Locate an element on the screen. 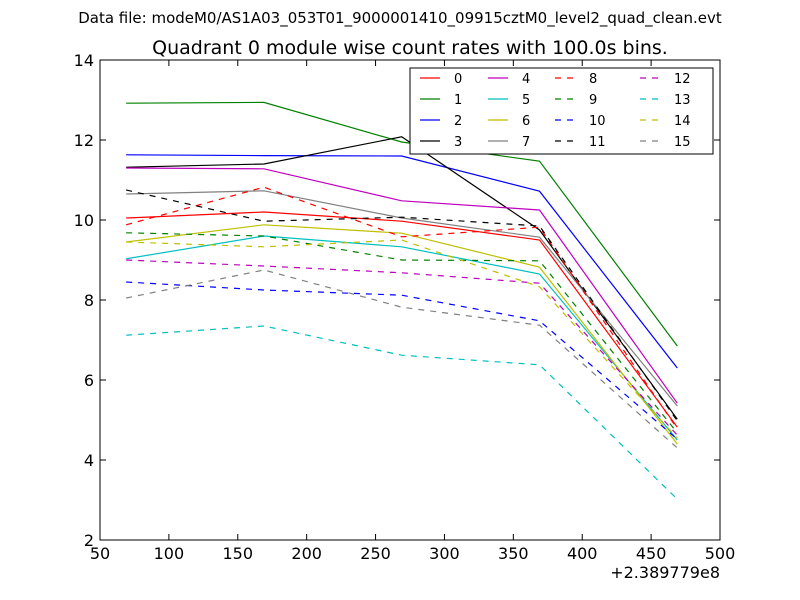 The height and width of the screenshot is (600, 800). legend-label-5: 5 is located at coordinates (526, 100).